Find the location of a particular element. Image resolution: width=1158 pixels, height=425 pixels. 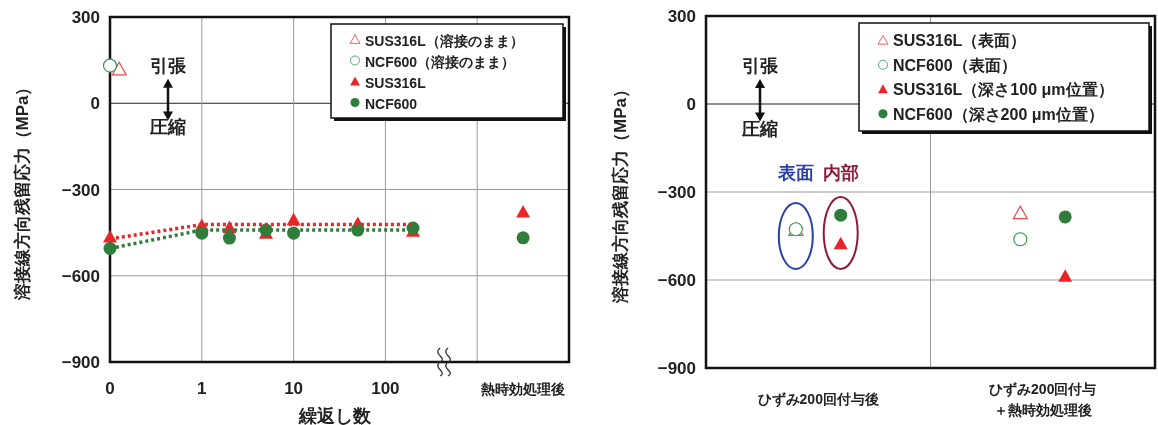

x-tick-label: 1 is located at coordinates (202, 388).